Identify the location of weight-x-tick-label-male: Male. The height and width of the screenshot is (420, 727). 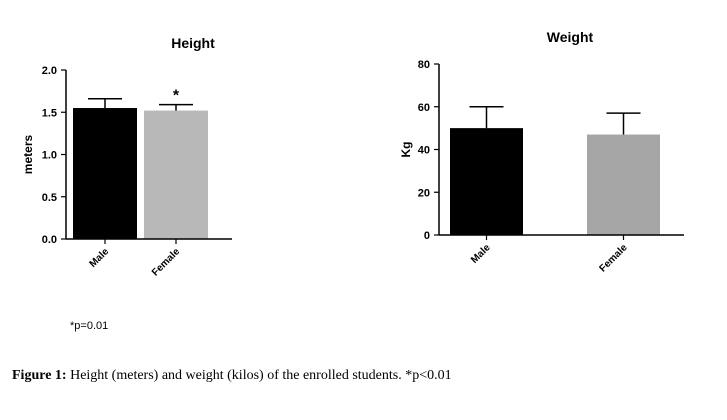
(481, 254).